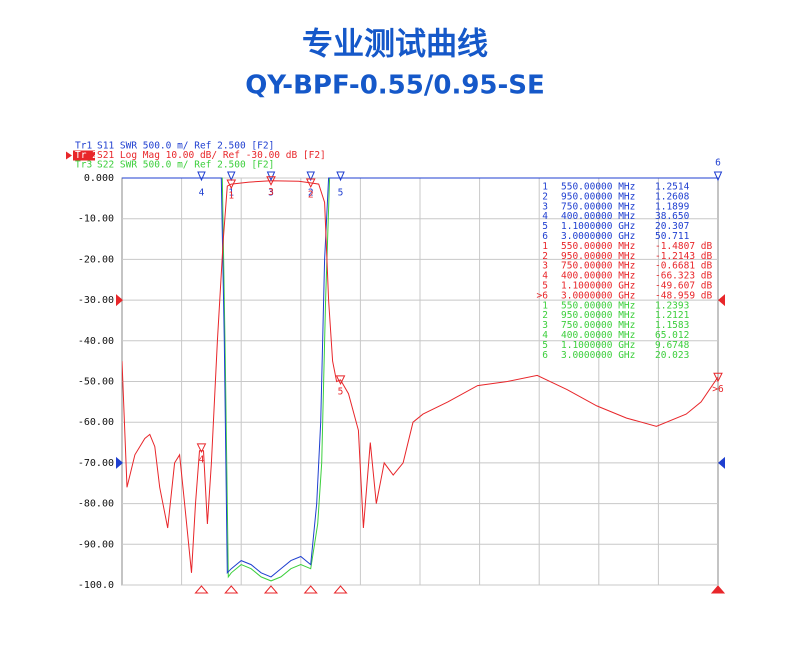 This screenshot has height=663, width=790. I want to click on y-tick-label: -70.00, so click(96, 463).